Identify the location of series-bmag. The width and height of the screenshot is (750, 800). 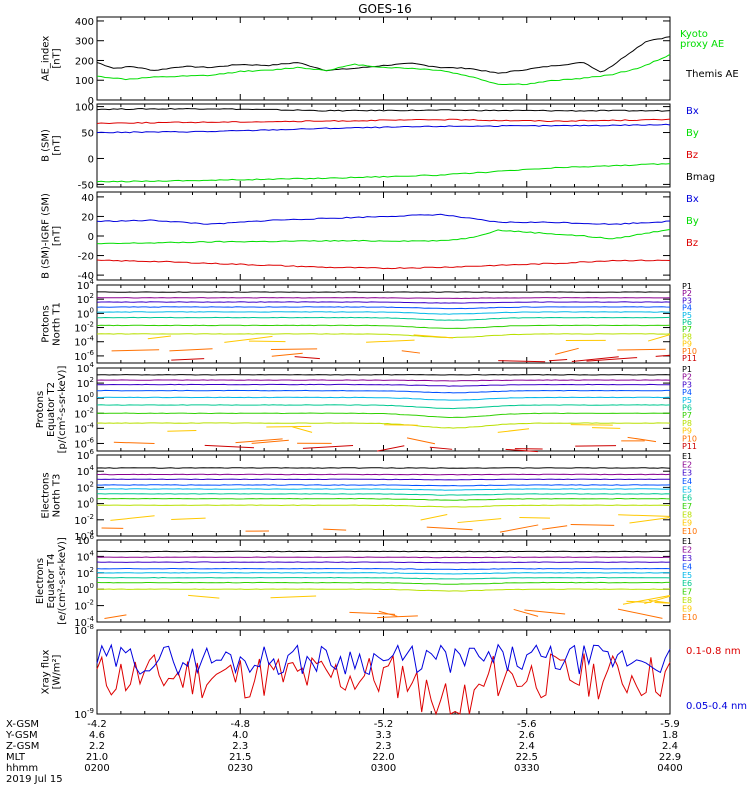
(383, 109).